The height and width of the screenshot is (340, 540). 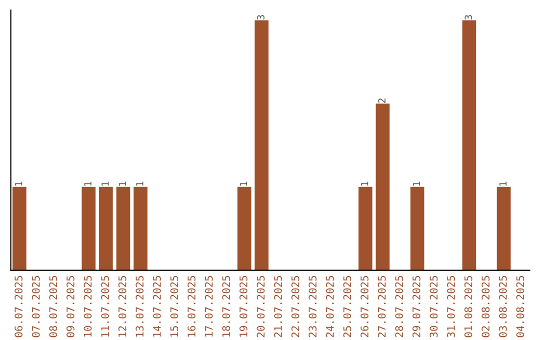 What do you see at coordinates (208, 306) in the screenshot?
I see `x-tick-label: 17.07.2025` at bounding box center [208, 306].